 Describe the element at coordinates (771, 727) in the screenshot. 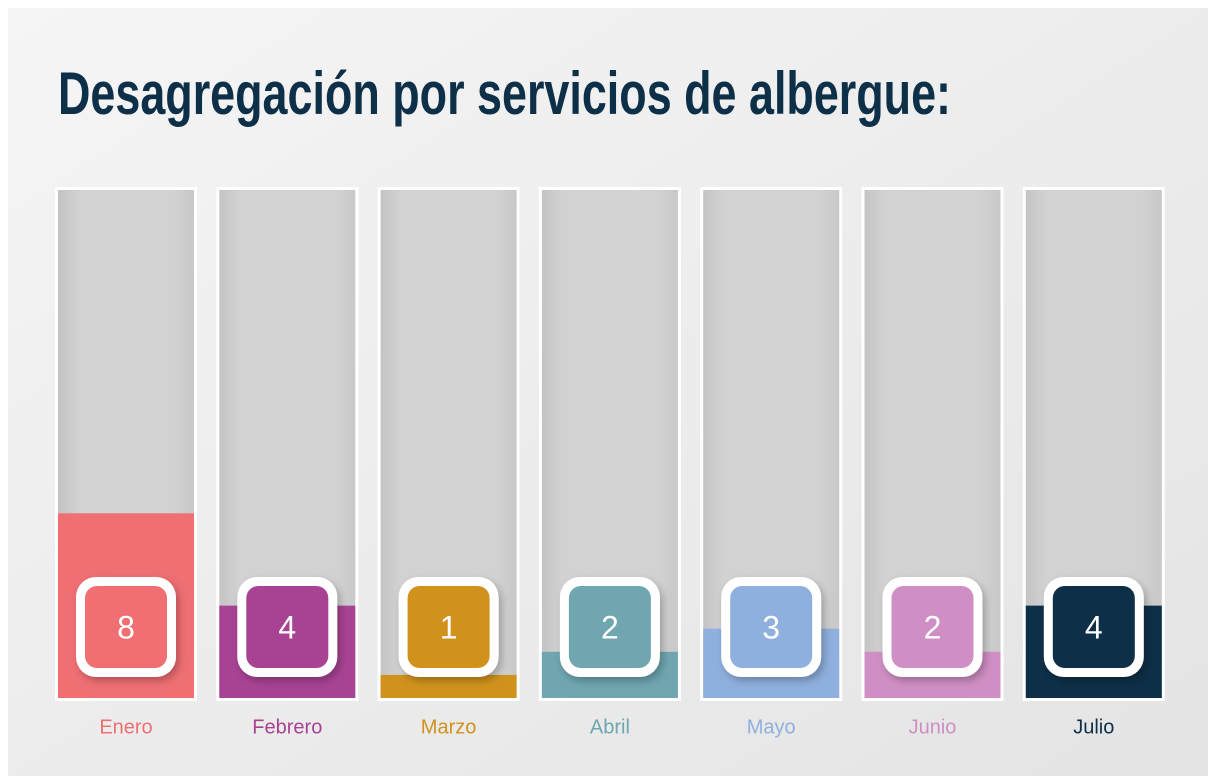

I see `category-label: Mayo` at that location.